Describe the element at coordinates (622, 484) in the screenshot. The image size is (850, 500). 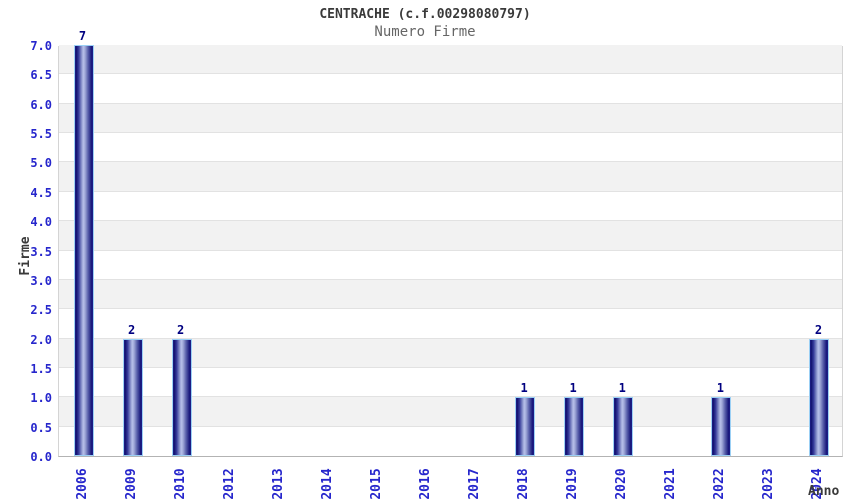
I see `x-tick-label: 2020` at that location.